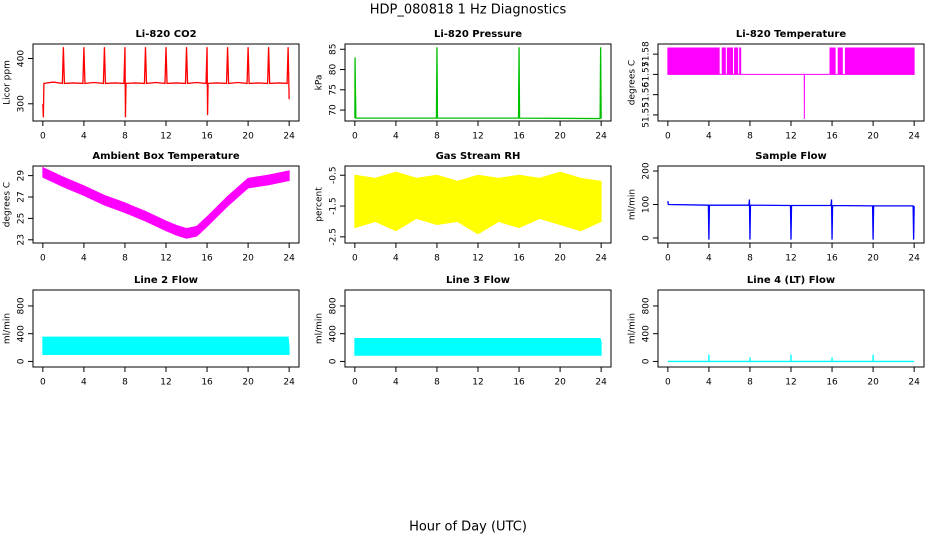 The image size is (936, 540). What do you see at coordinates (320, 83) in the screenshot?
I see `y-axis-label: kPa` at bounding box center [320, 83].